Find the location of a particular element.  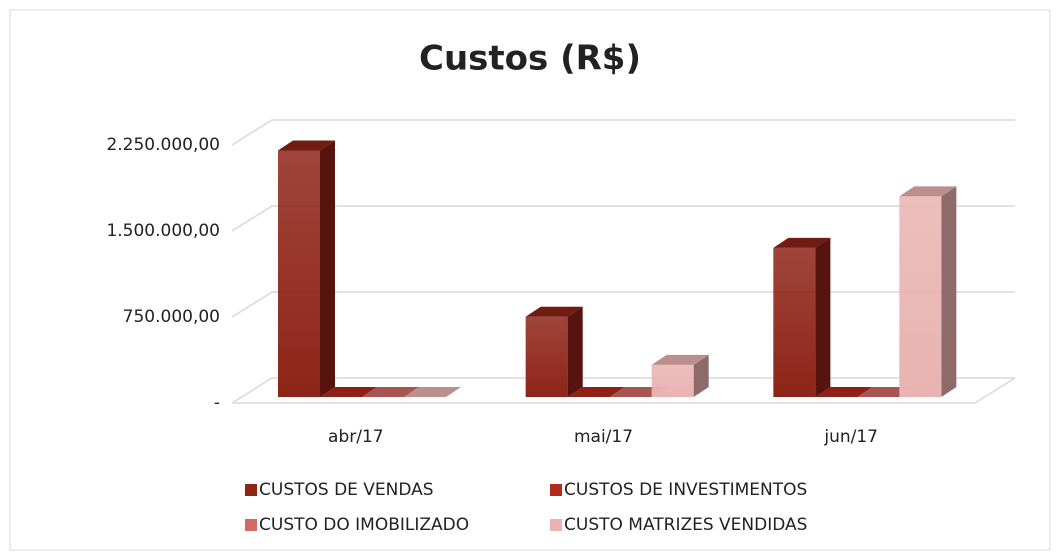

y-tick-label: 1.500.000,00 is located at coordinates (163, 231).